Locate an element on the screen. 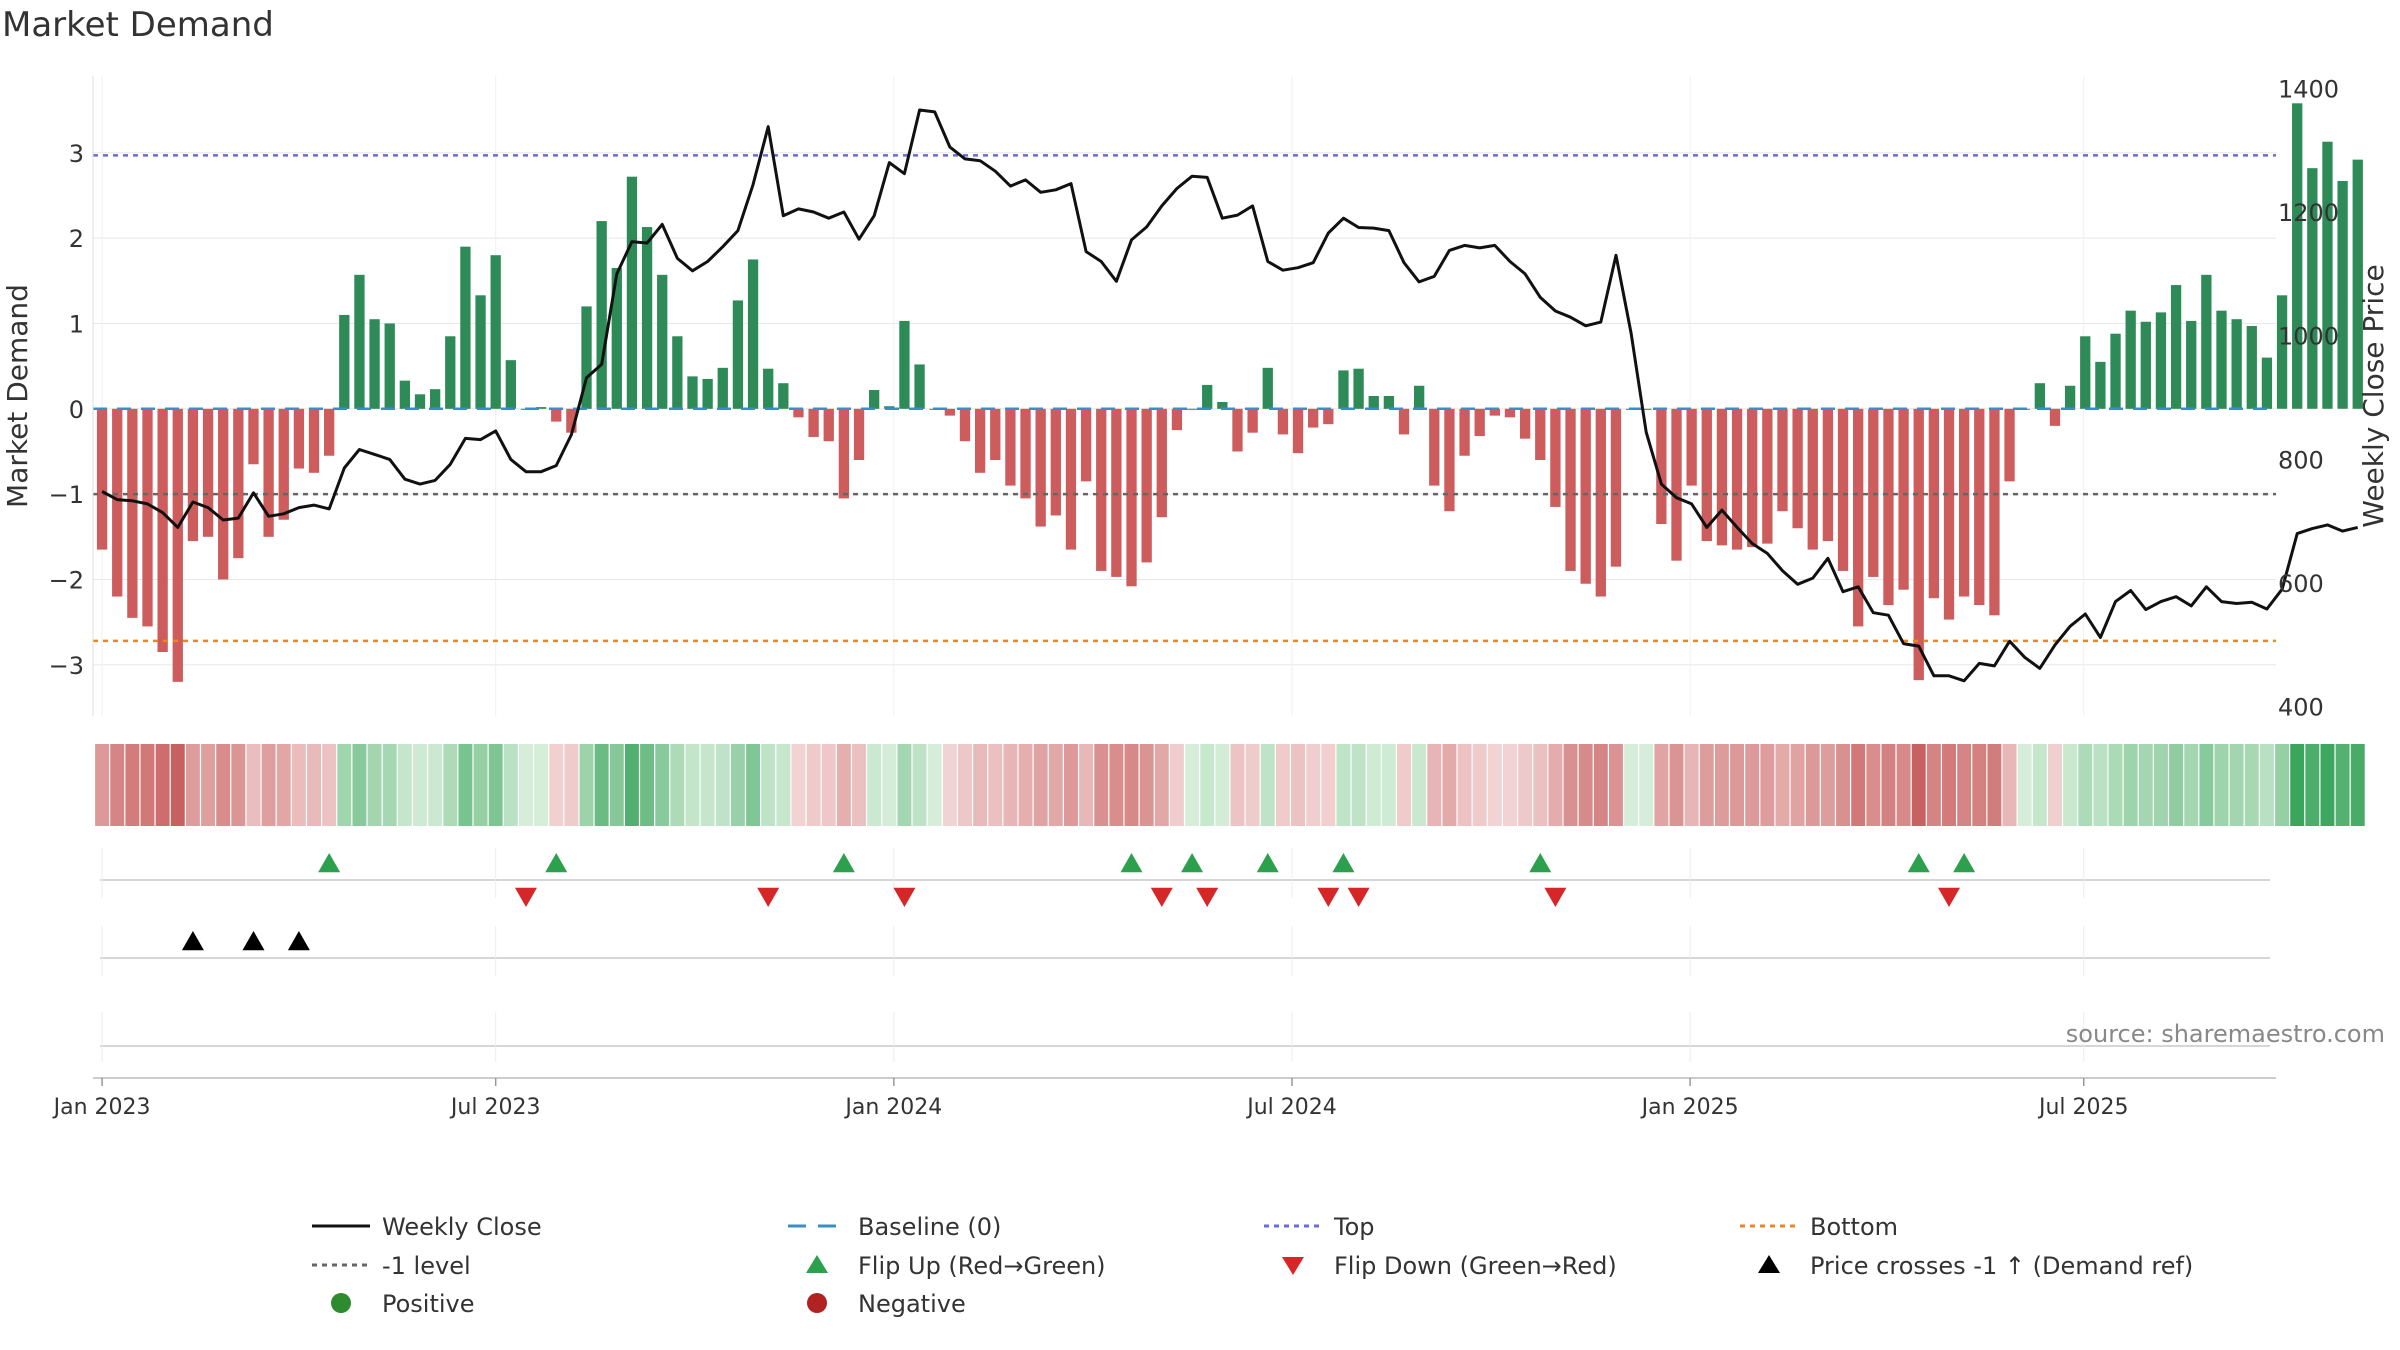  legend-label: Top is located at coordinates (1354, 1227).